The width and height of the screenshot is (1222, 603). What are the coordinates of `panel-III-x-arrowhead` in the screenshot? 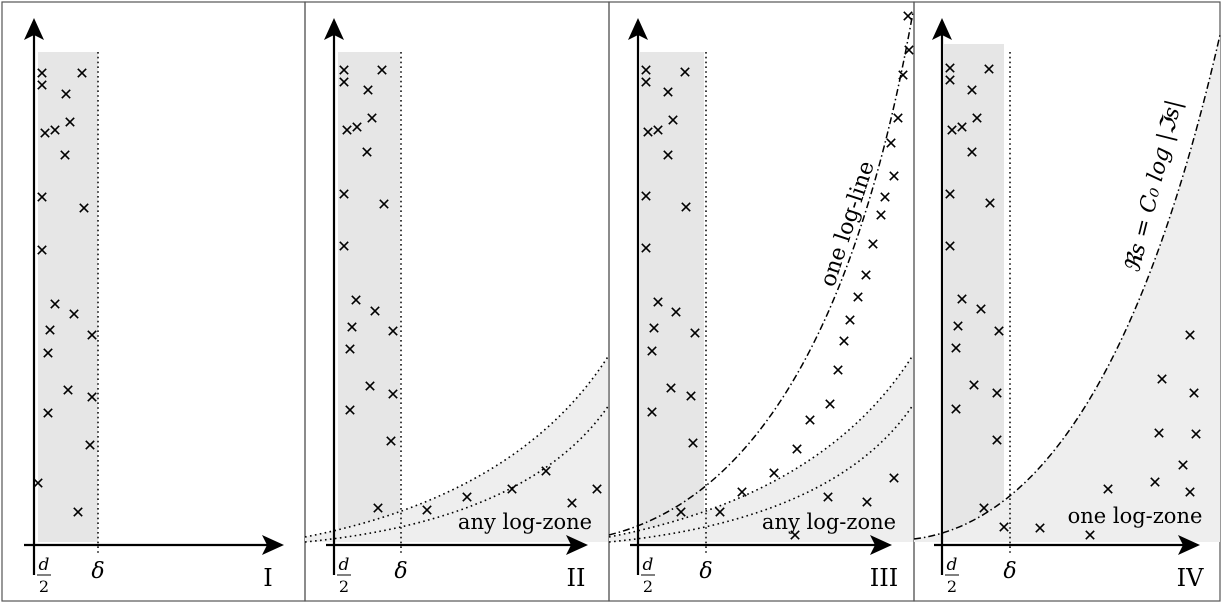 It's located at (881, 545).